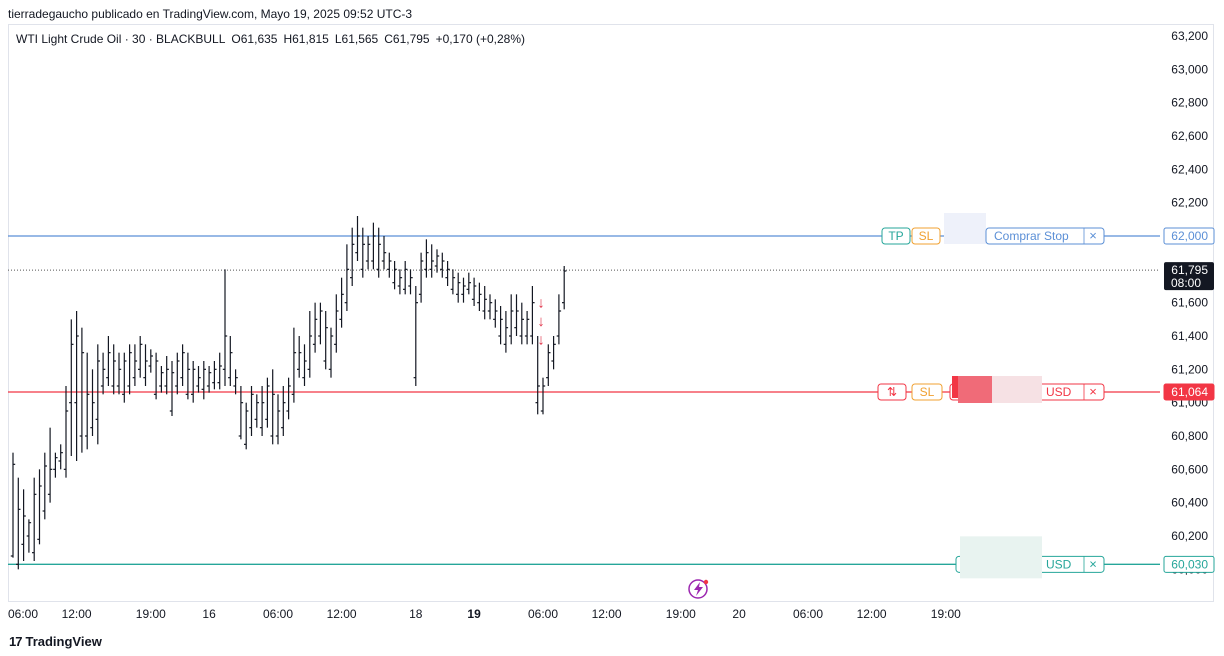 The height and width of the screenshot is (656, 1224). I want to click on buy-stop-sl-button-text: SL, so click(926, 236).